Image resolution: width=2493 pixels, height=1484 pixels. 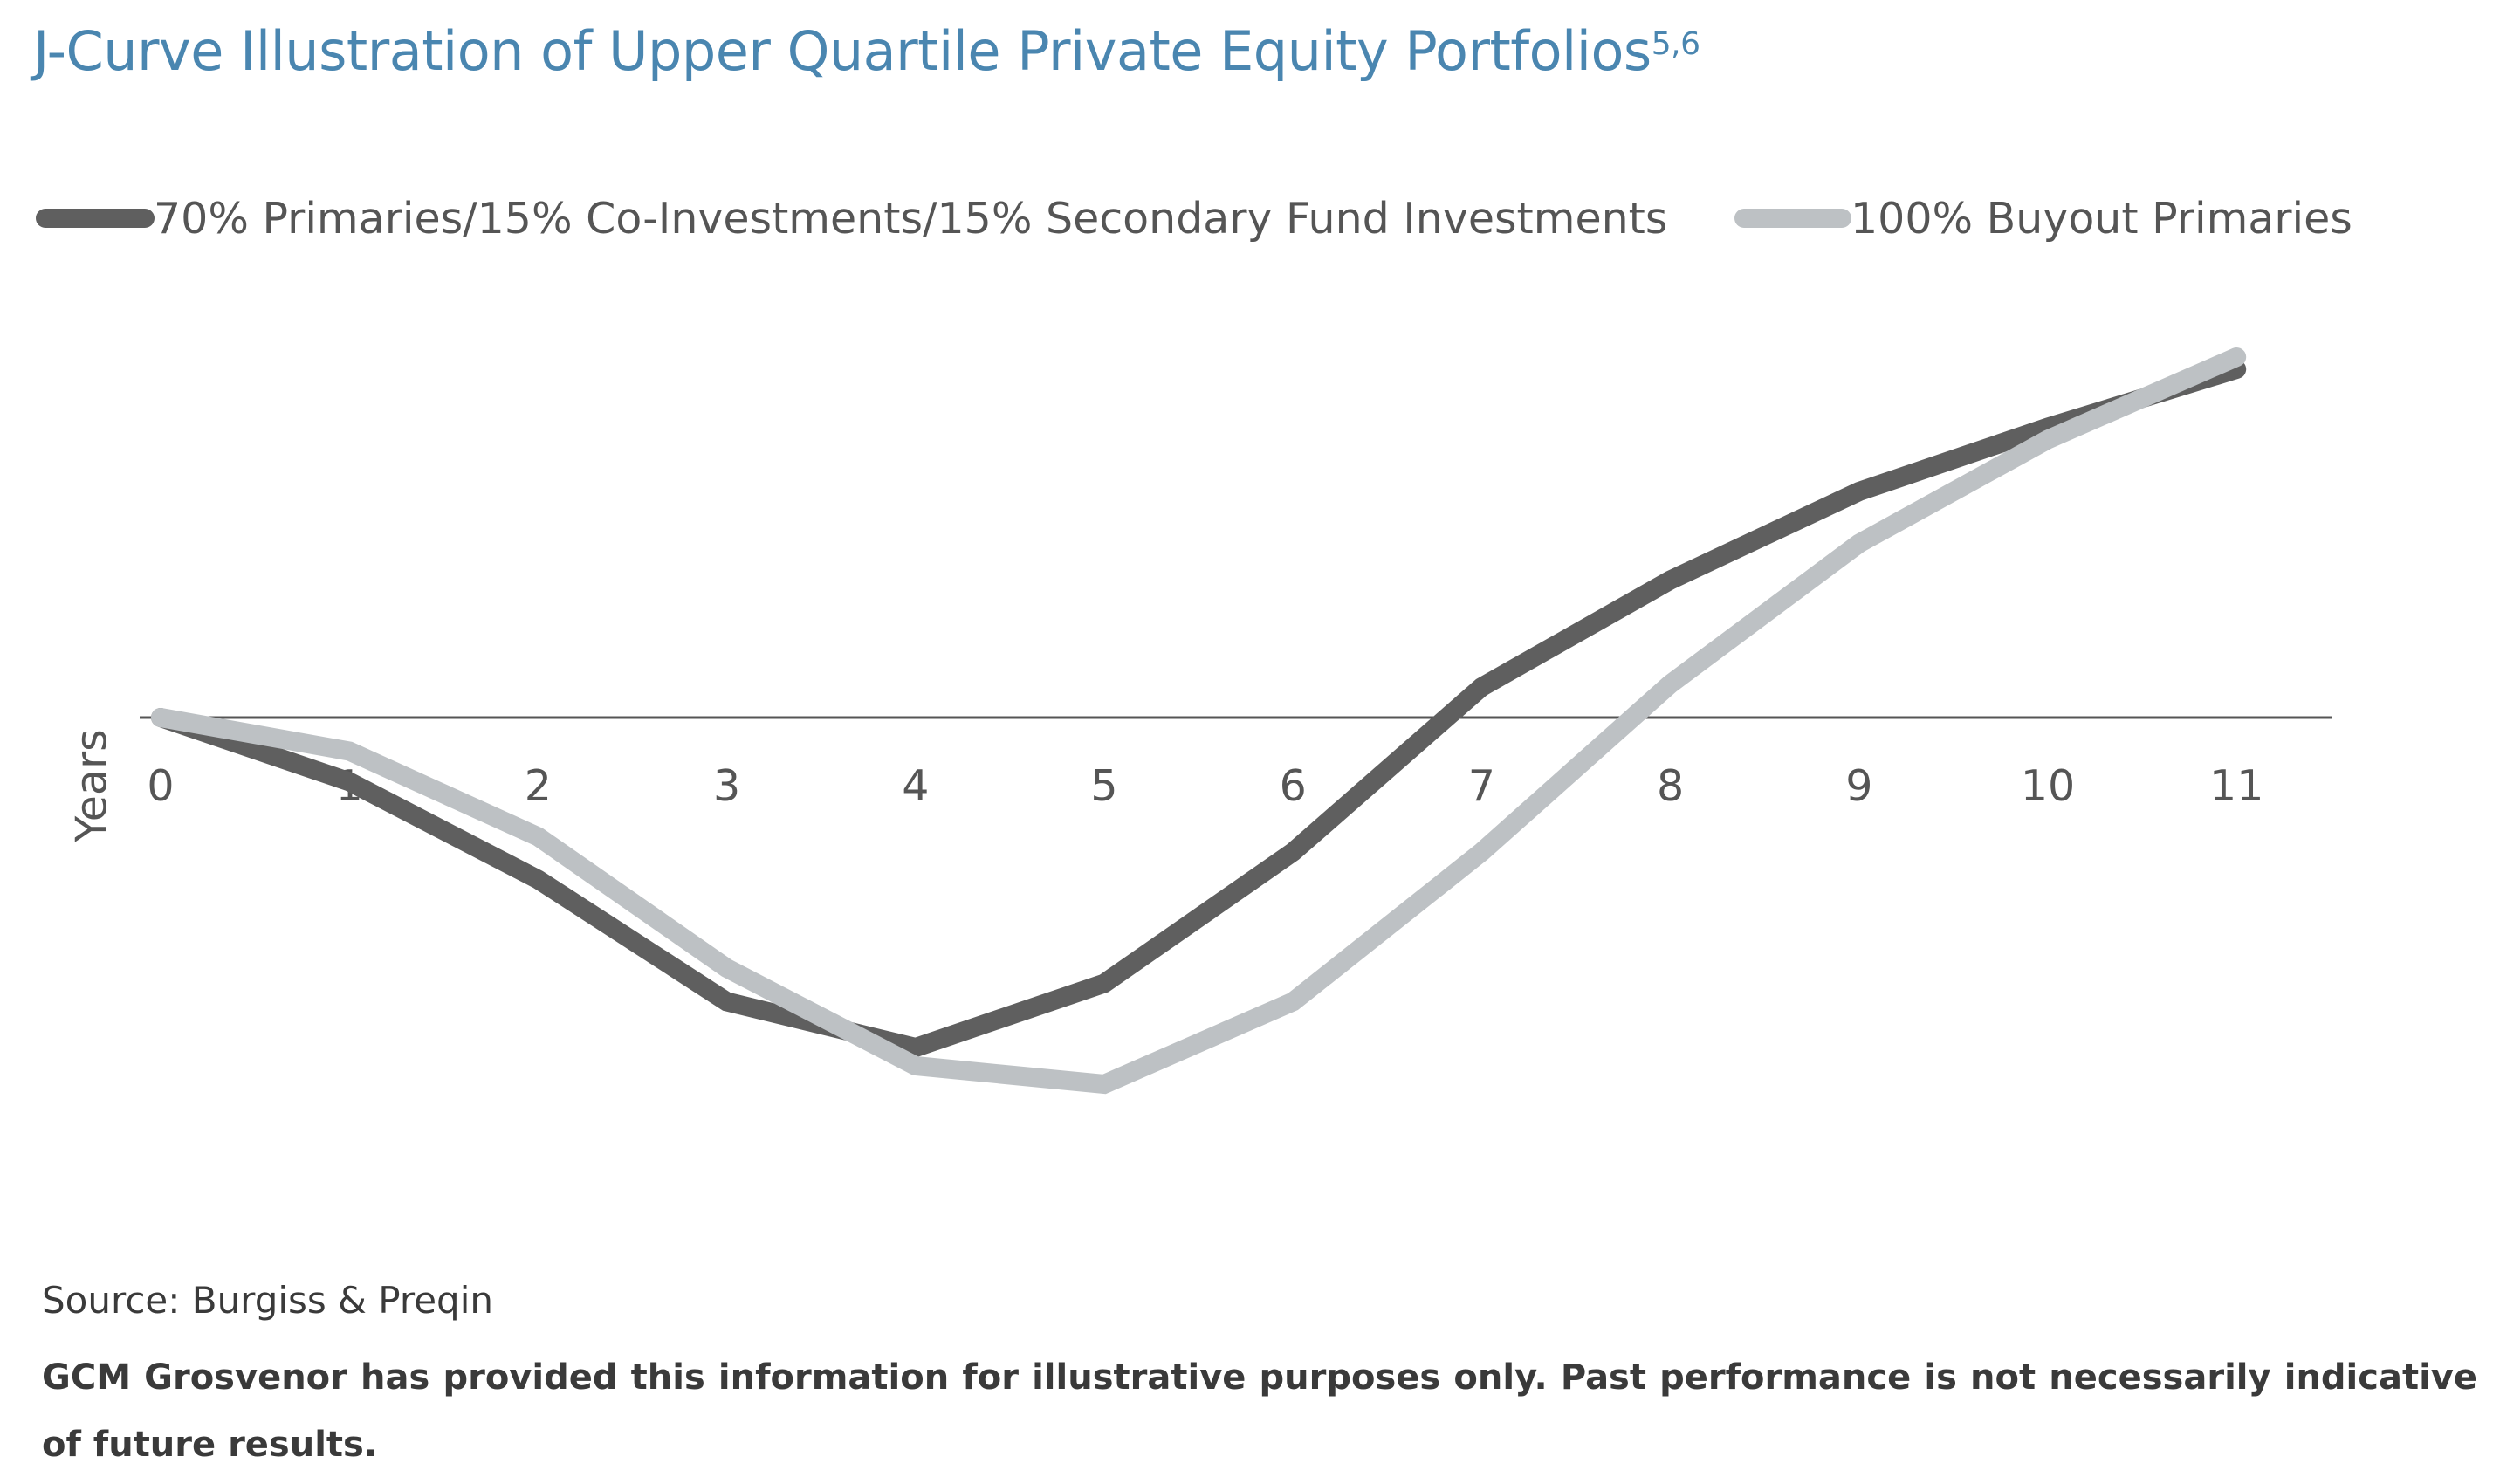 What do you see at coordinates (1293, 786) in the screenshot?
I see `x-tick-label: 6` at bounding box center [1293, 786].